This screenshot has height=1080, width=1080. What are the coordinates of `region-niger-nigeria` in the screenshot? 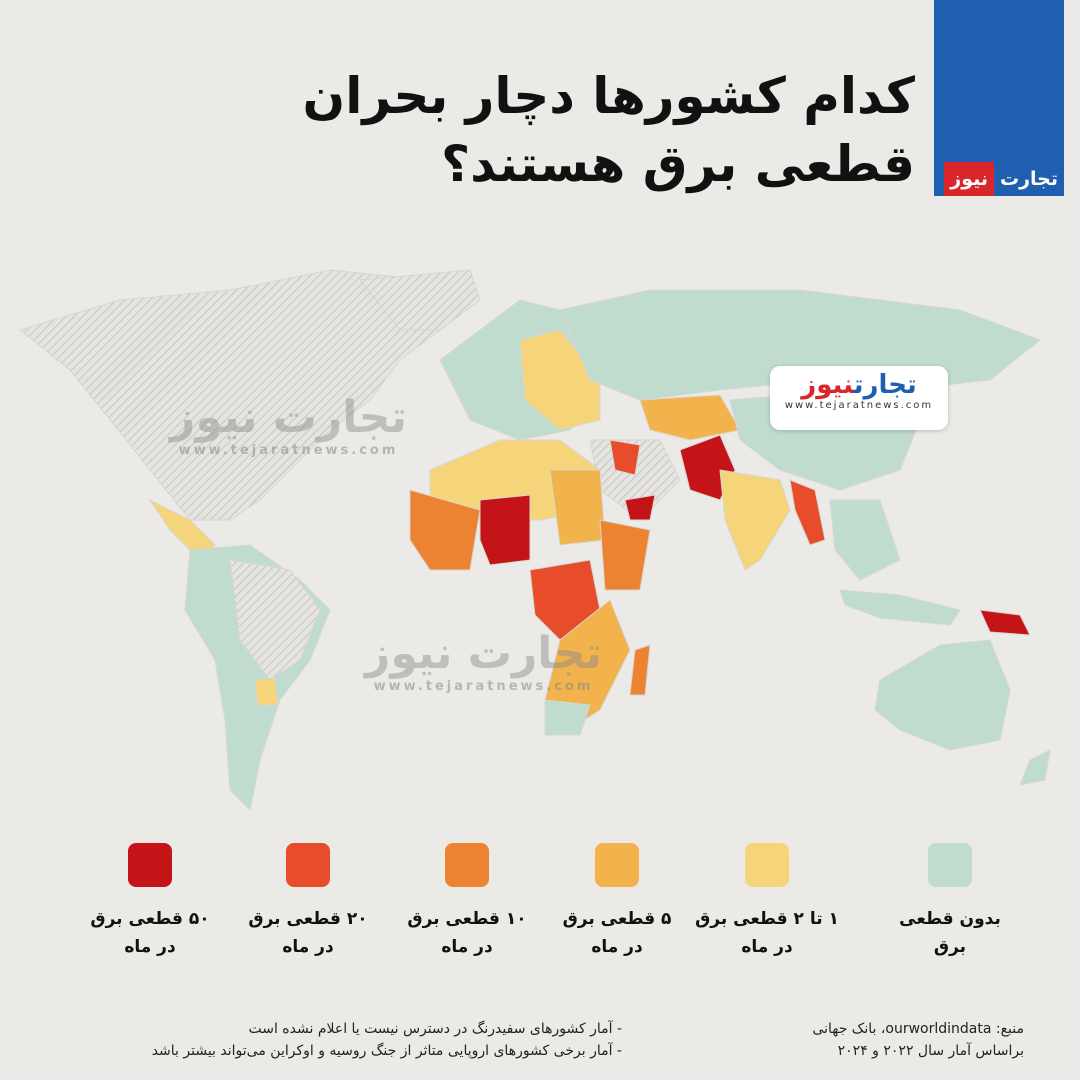 It's located at (505, 530).